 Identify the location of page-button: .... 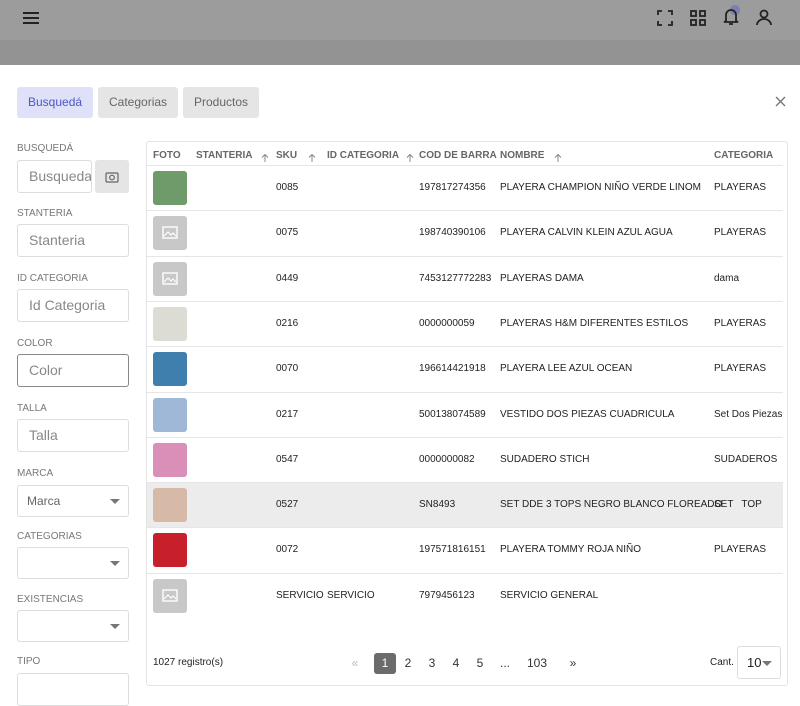
(504, 663).